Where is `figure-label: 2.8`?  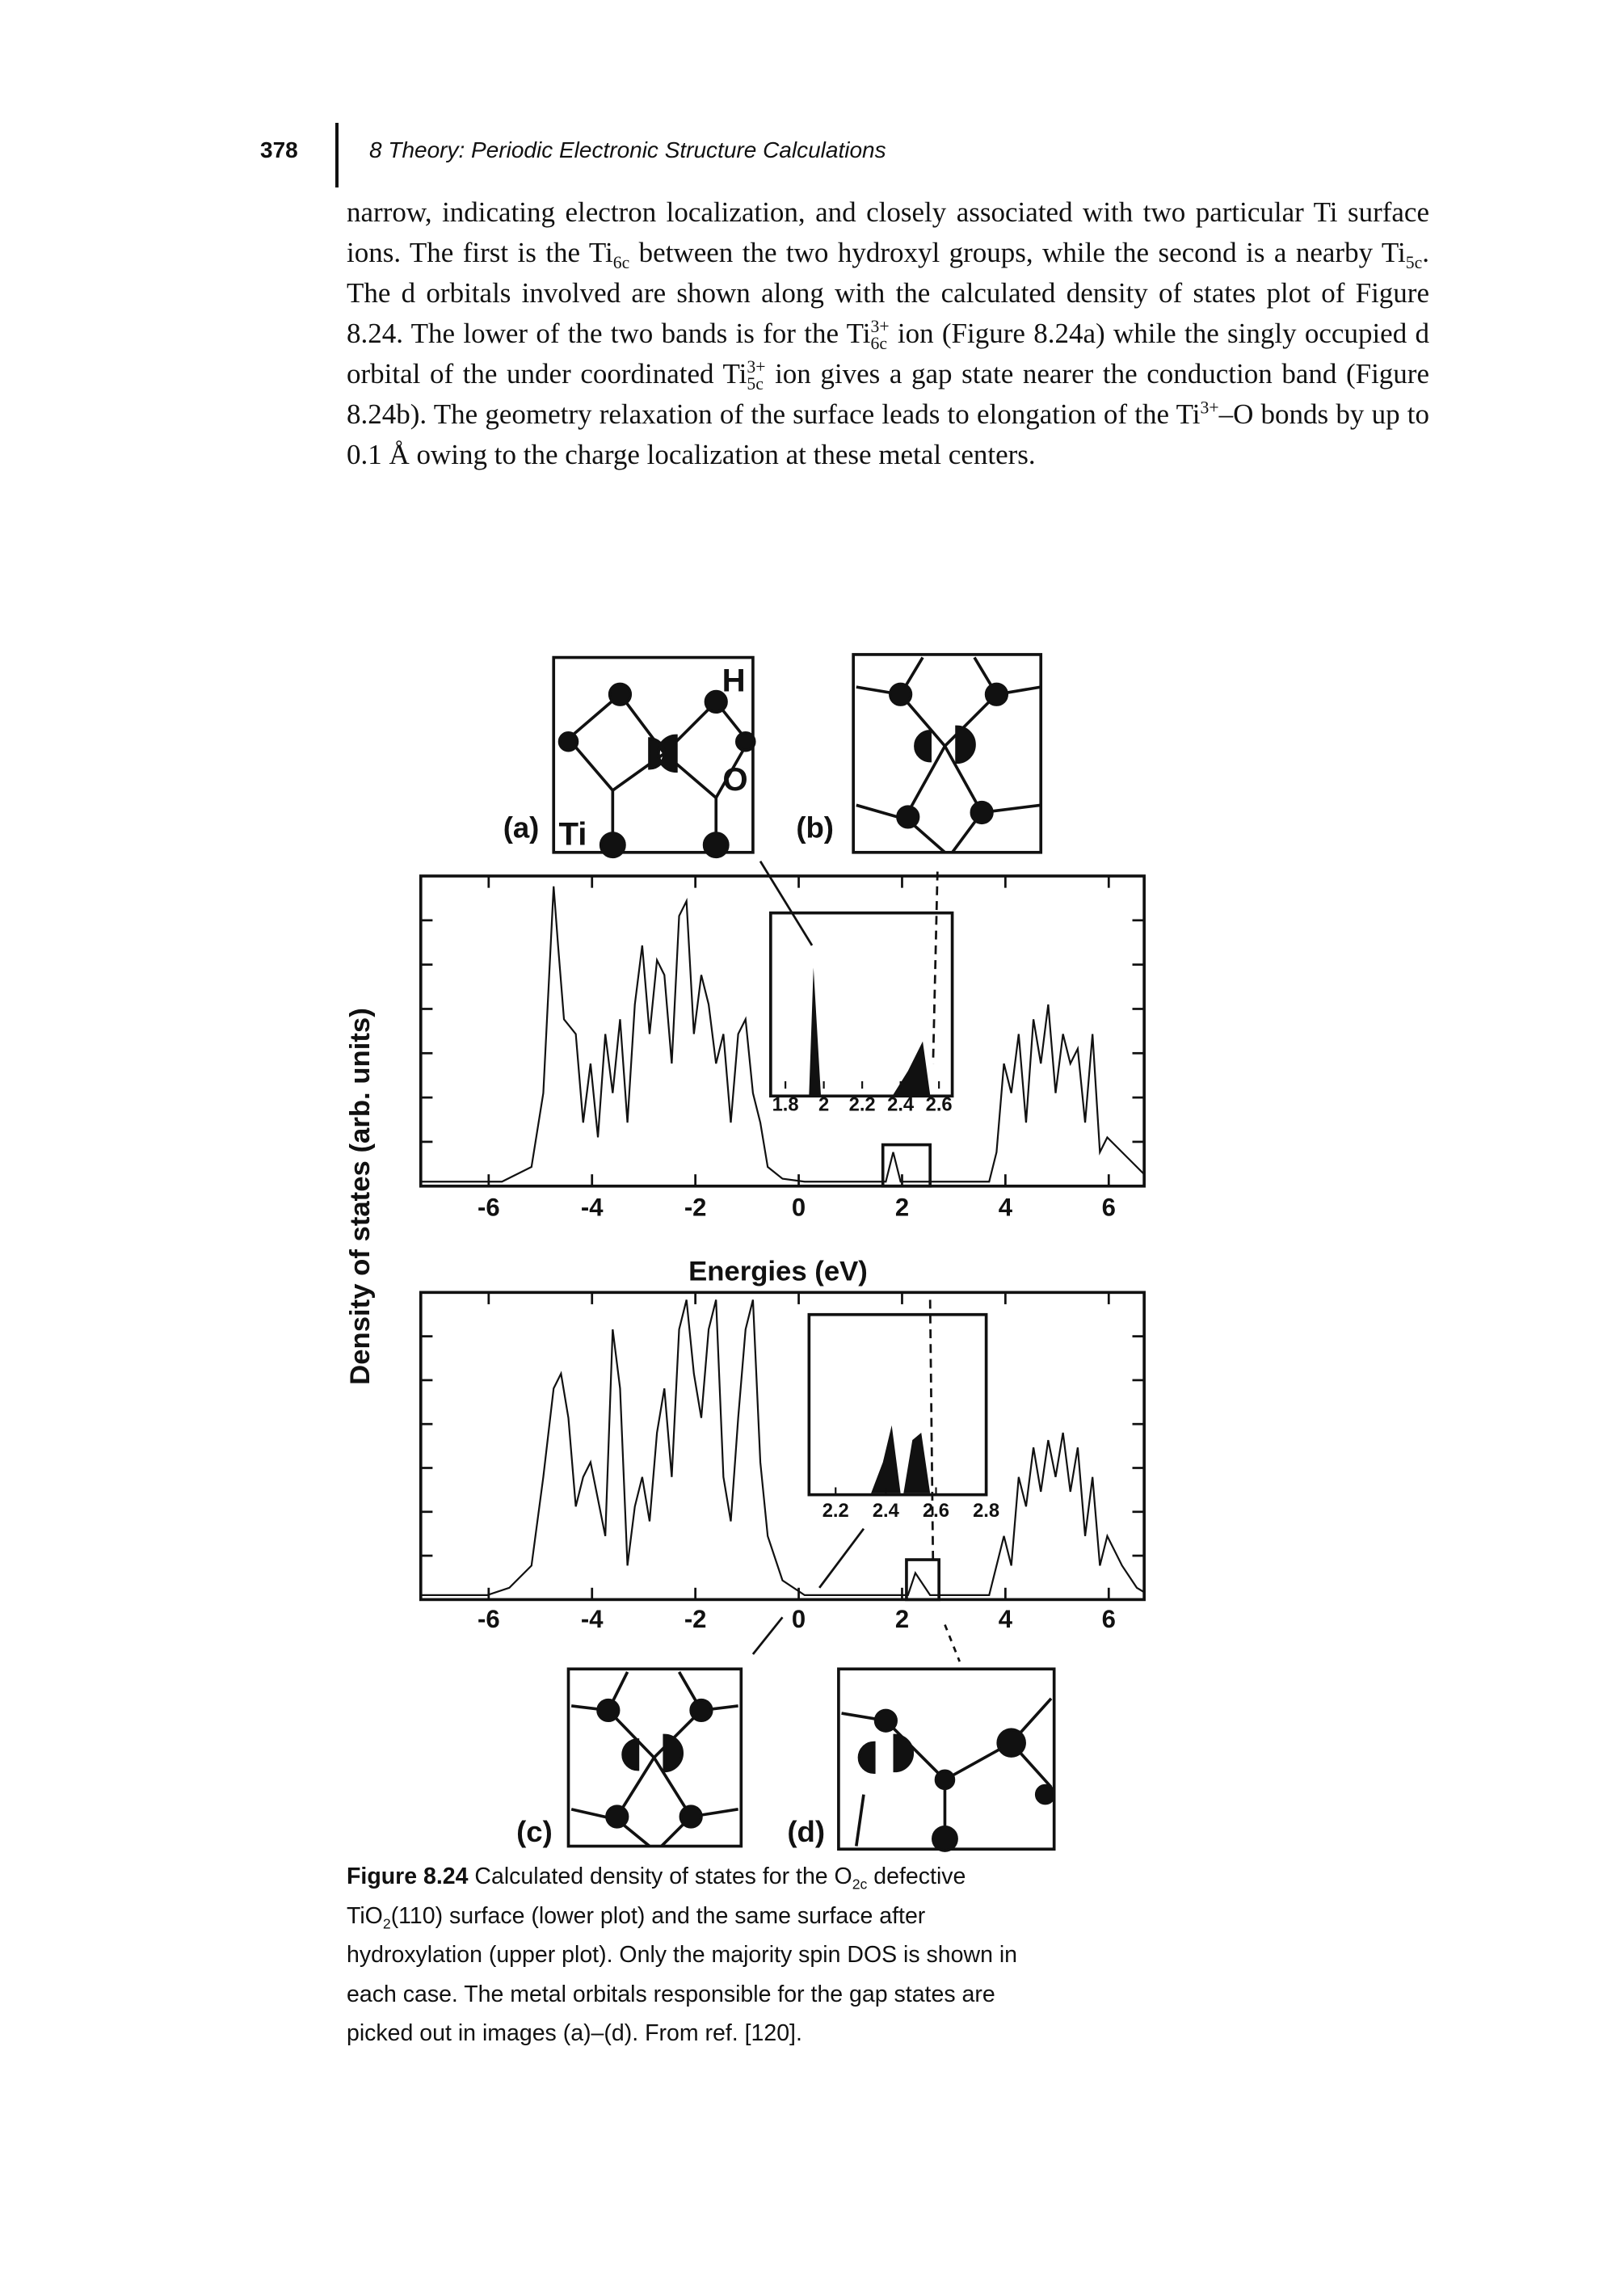
figure-label: 2.8 is located at coordinates (986, 1511).